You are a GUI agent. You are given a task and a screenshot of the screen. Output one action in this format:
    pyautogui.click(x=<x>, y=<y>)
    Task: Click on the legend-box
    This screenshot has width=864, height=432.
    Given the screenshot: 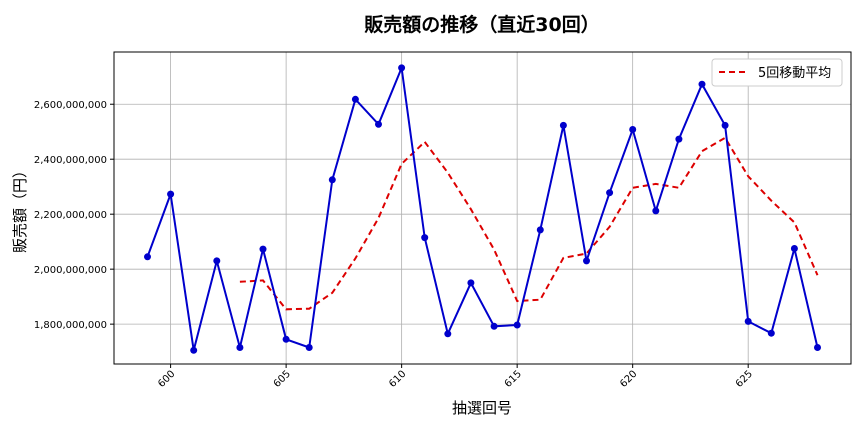 What is the action you would take?
    pyautogui.click(x=777, y=72)
    